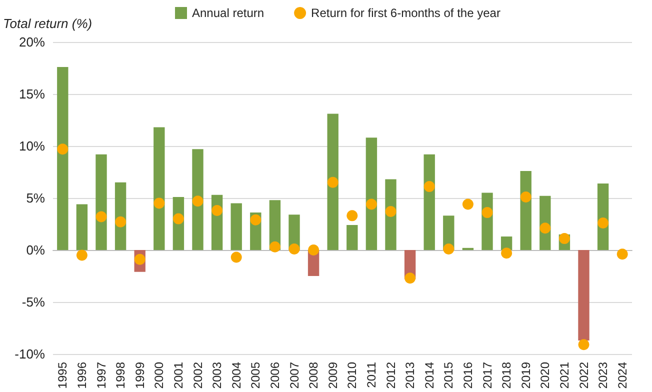 The width and height of the screenshot is (652, 392). Describe the element at coordinates (32, 42) in the screenshot. I see `y-tick-label: 20%` at that location.